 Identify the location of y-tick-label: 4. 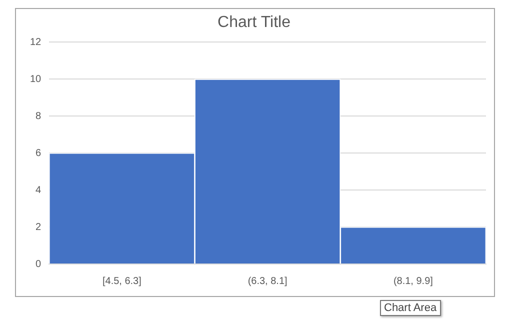
(39, 190).